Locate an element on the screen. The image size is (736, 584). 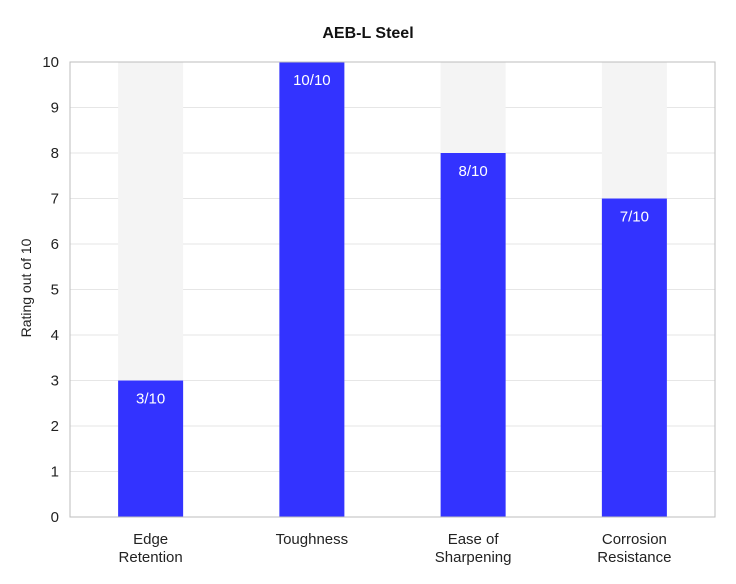
y-tick-label: 0 is located at coordinates (55, 517).